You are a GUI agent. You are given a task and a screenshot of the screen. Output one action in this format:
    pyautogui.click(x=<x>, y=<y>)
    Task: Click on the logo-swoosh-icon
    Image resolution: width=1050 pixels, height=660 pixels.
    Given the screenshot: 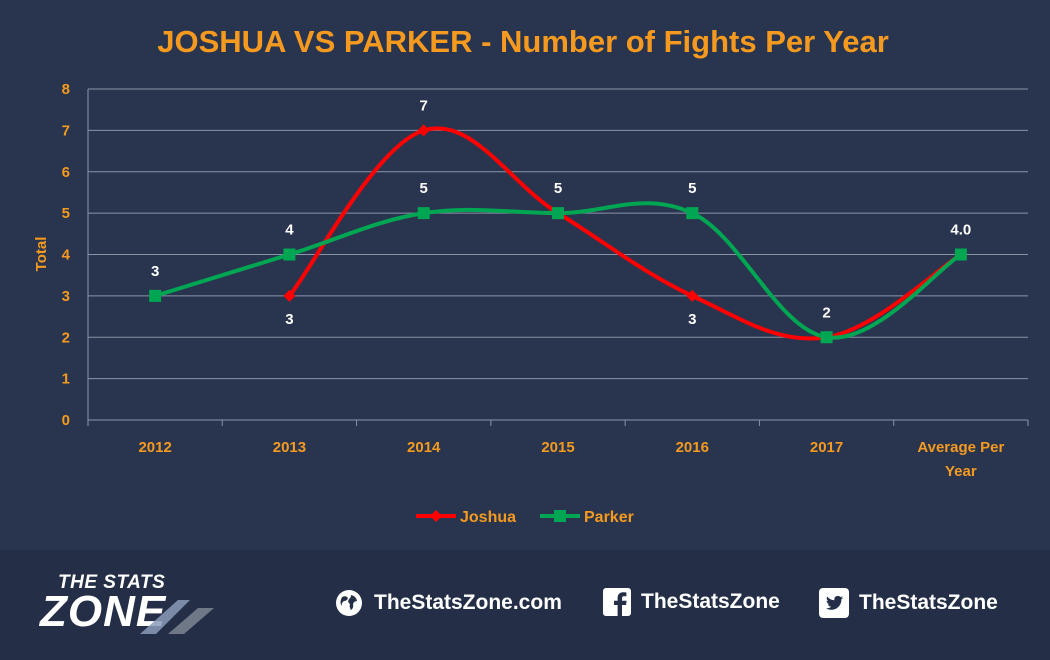 What is the action you would take?
    pyautogui.click(x=177, y=617)
    